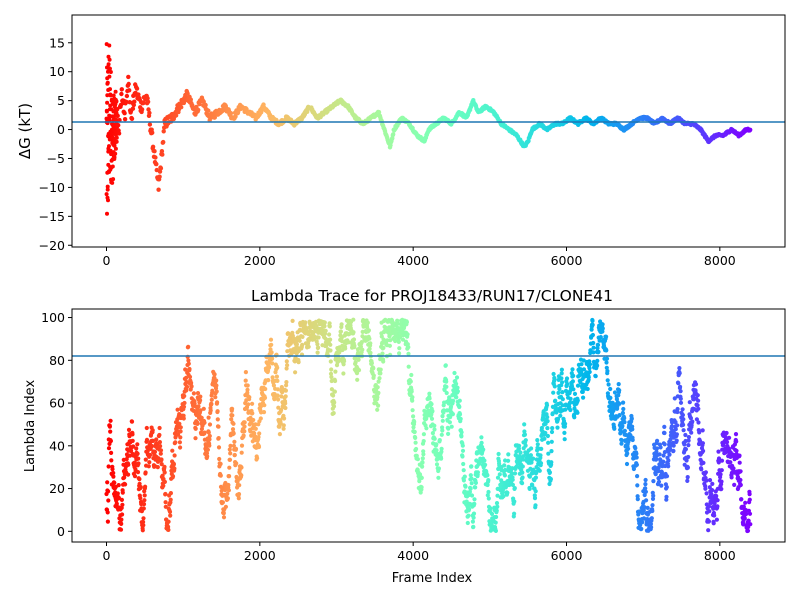 This screenshot has width=800, height=600. Describe the element at coordinates (52, 216) in the screenshot. I see `top-y-tick-label: −15` at that location.